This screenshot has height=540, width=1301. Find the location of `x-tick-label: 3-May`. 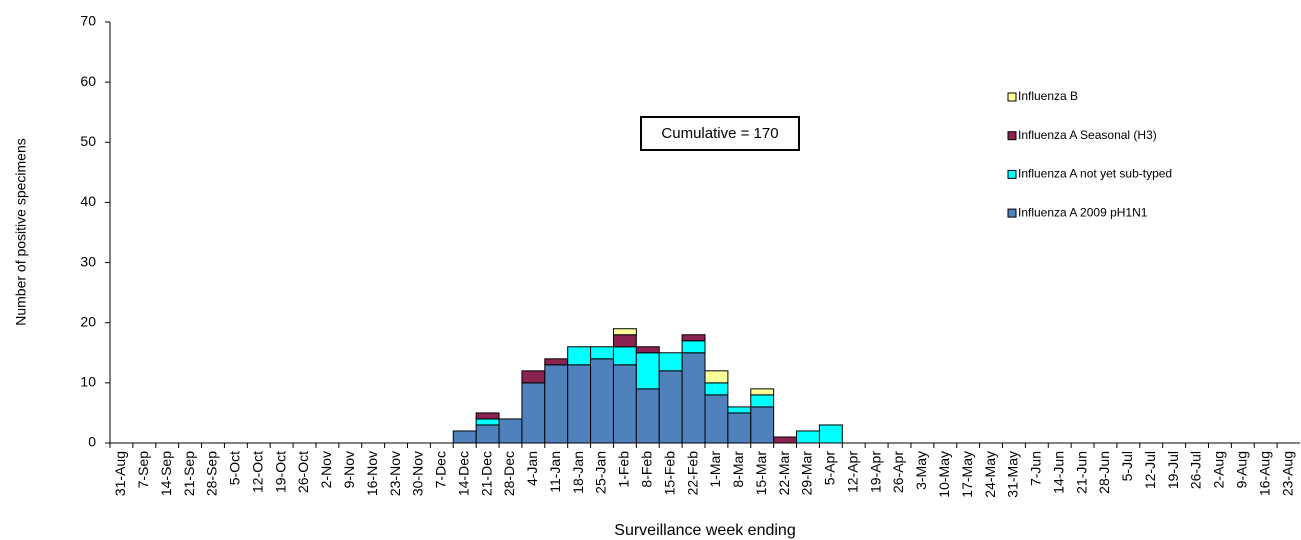

x-tick-label: 3-May is located at coordinates (921, 470).